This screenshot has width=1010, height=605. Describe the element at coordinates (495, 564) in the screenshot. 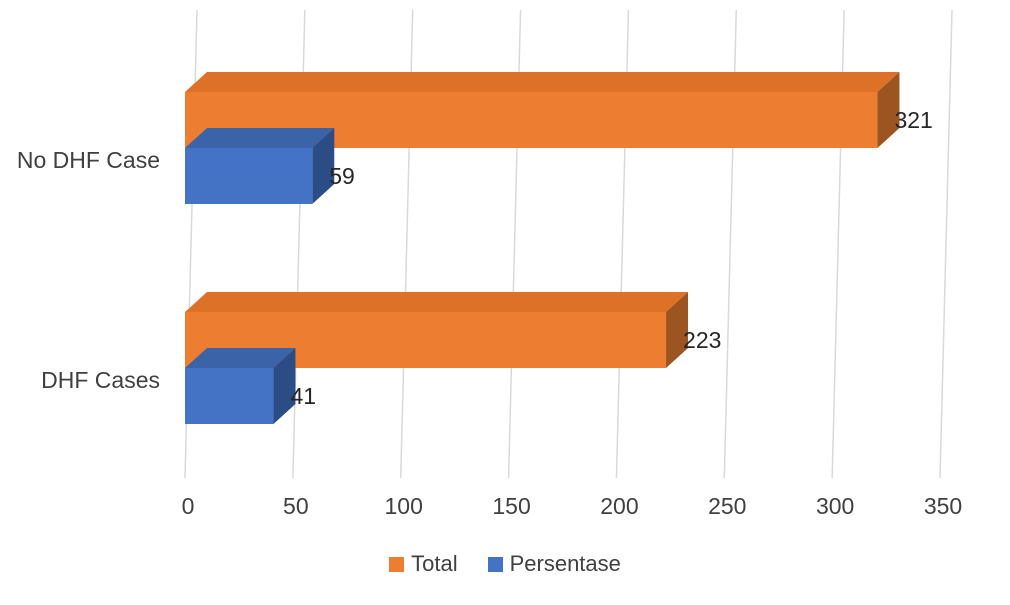

I see `legend-swatch-persentase` at that location.